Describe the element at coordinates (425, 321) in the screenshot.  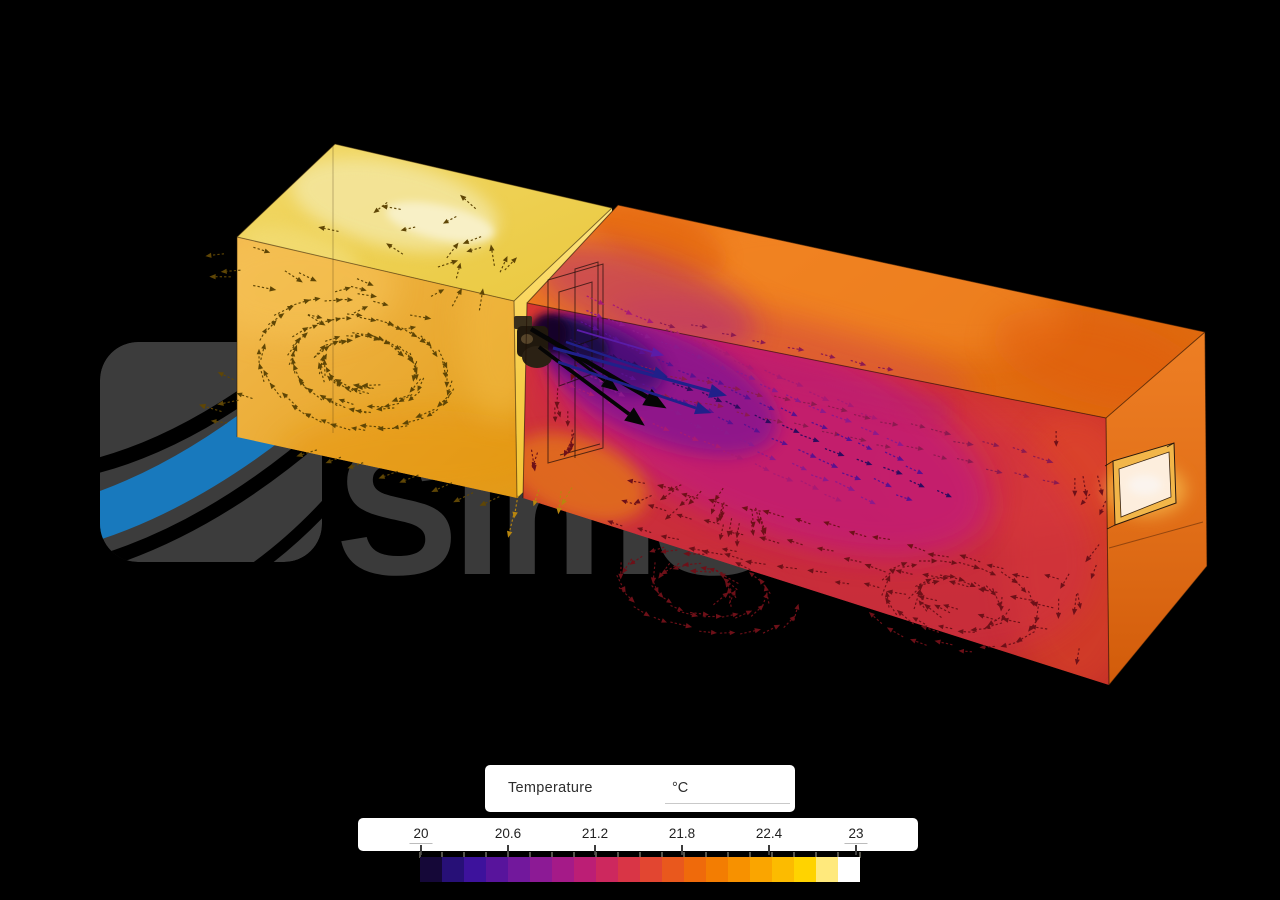
I see `left-box-edges` at that location.